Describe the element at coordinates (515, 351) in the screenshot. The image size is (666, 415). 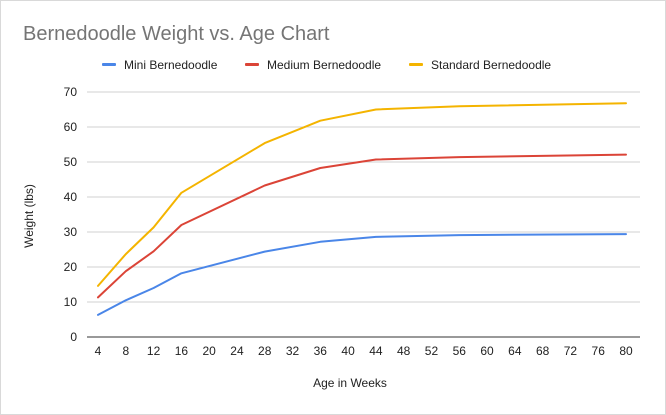
I see `x-tick-label: 64` at that location.